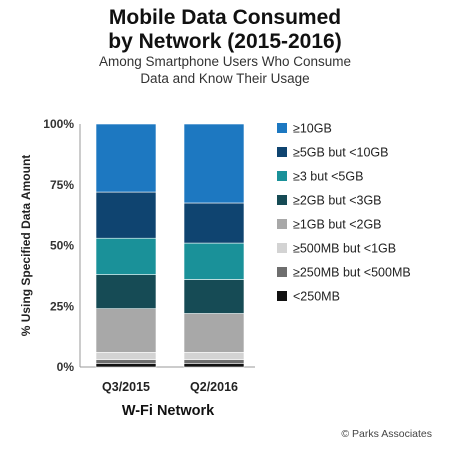 The image size is (450, 450). What do you see at coordinates (26, 246) in the screenshot?
I see `y-axis-label: % Using Specified Data Amount` at bounding box center [26, 246].